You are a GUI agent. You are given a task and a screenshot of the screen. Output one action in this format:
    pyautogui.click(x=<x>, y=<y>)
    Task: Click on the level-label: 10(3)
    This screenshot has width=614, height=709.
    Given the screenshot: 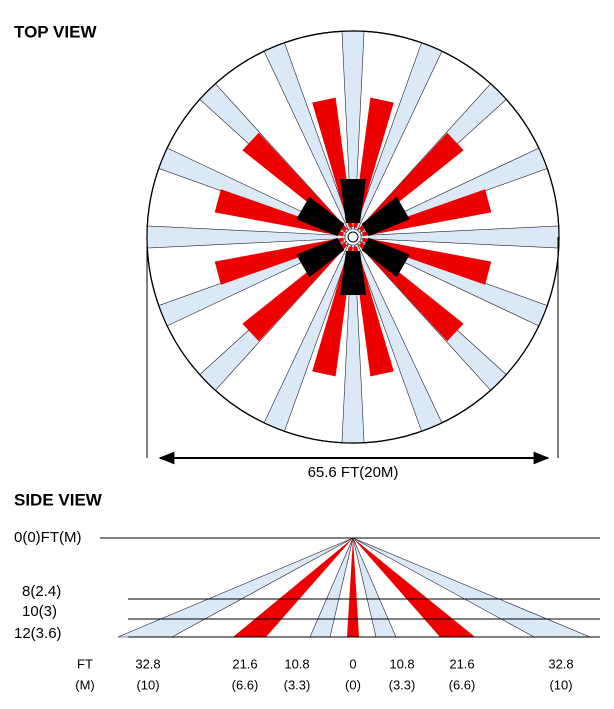 What is the action you would take?
    pyautogui.click(x=39, y=611)
    